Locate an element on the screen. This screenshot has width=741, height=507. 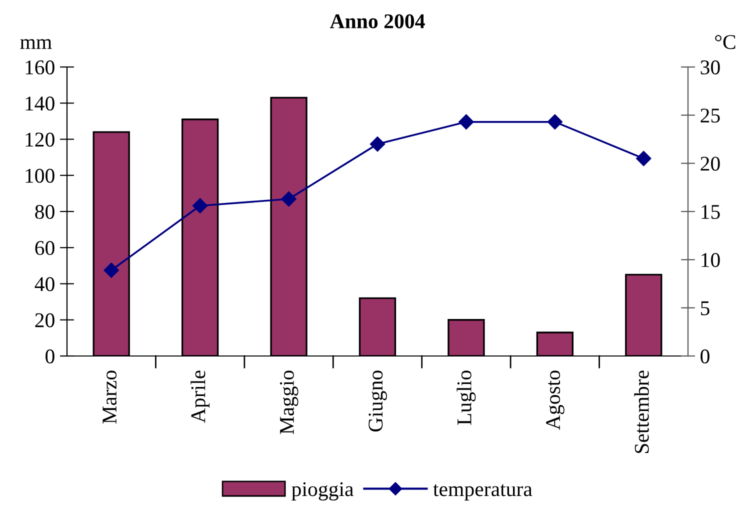
x-tick-label: Agosto is located at coordinates (555, 400).